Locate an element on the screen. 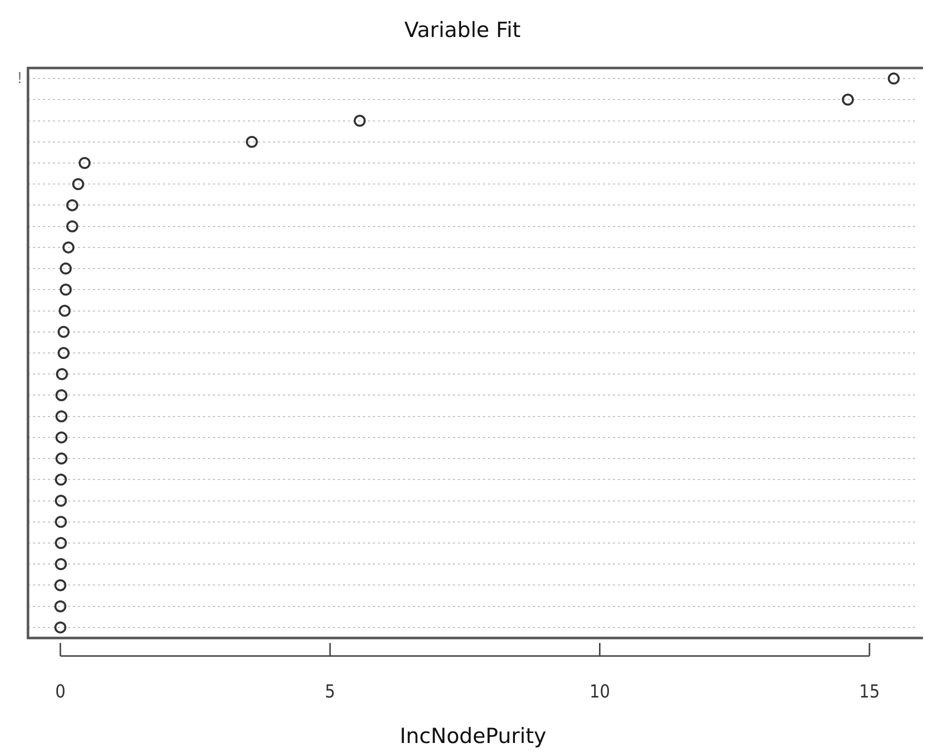 This screenshot has height=756, width=925. x-tick-label: 15 is located at coordinates (869, 691).